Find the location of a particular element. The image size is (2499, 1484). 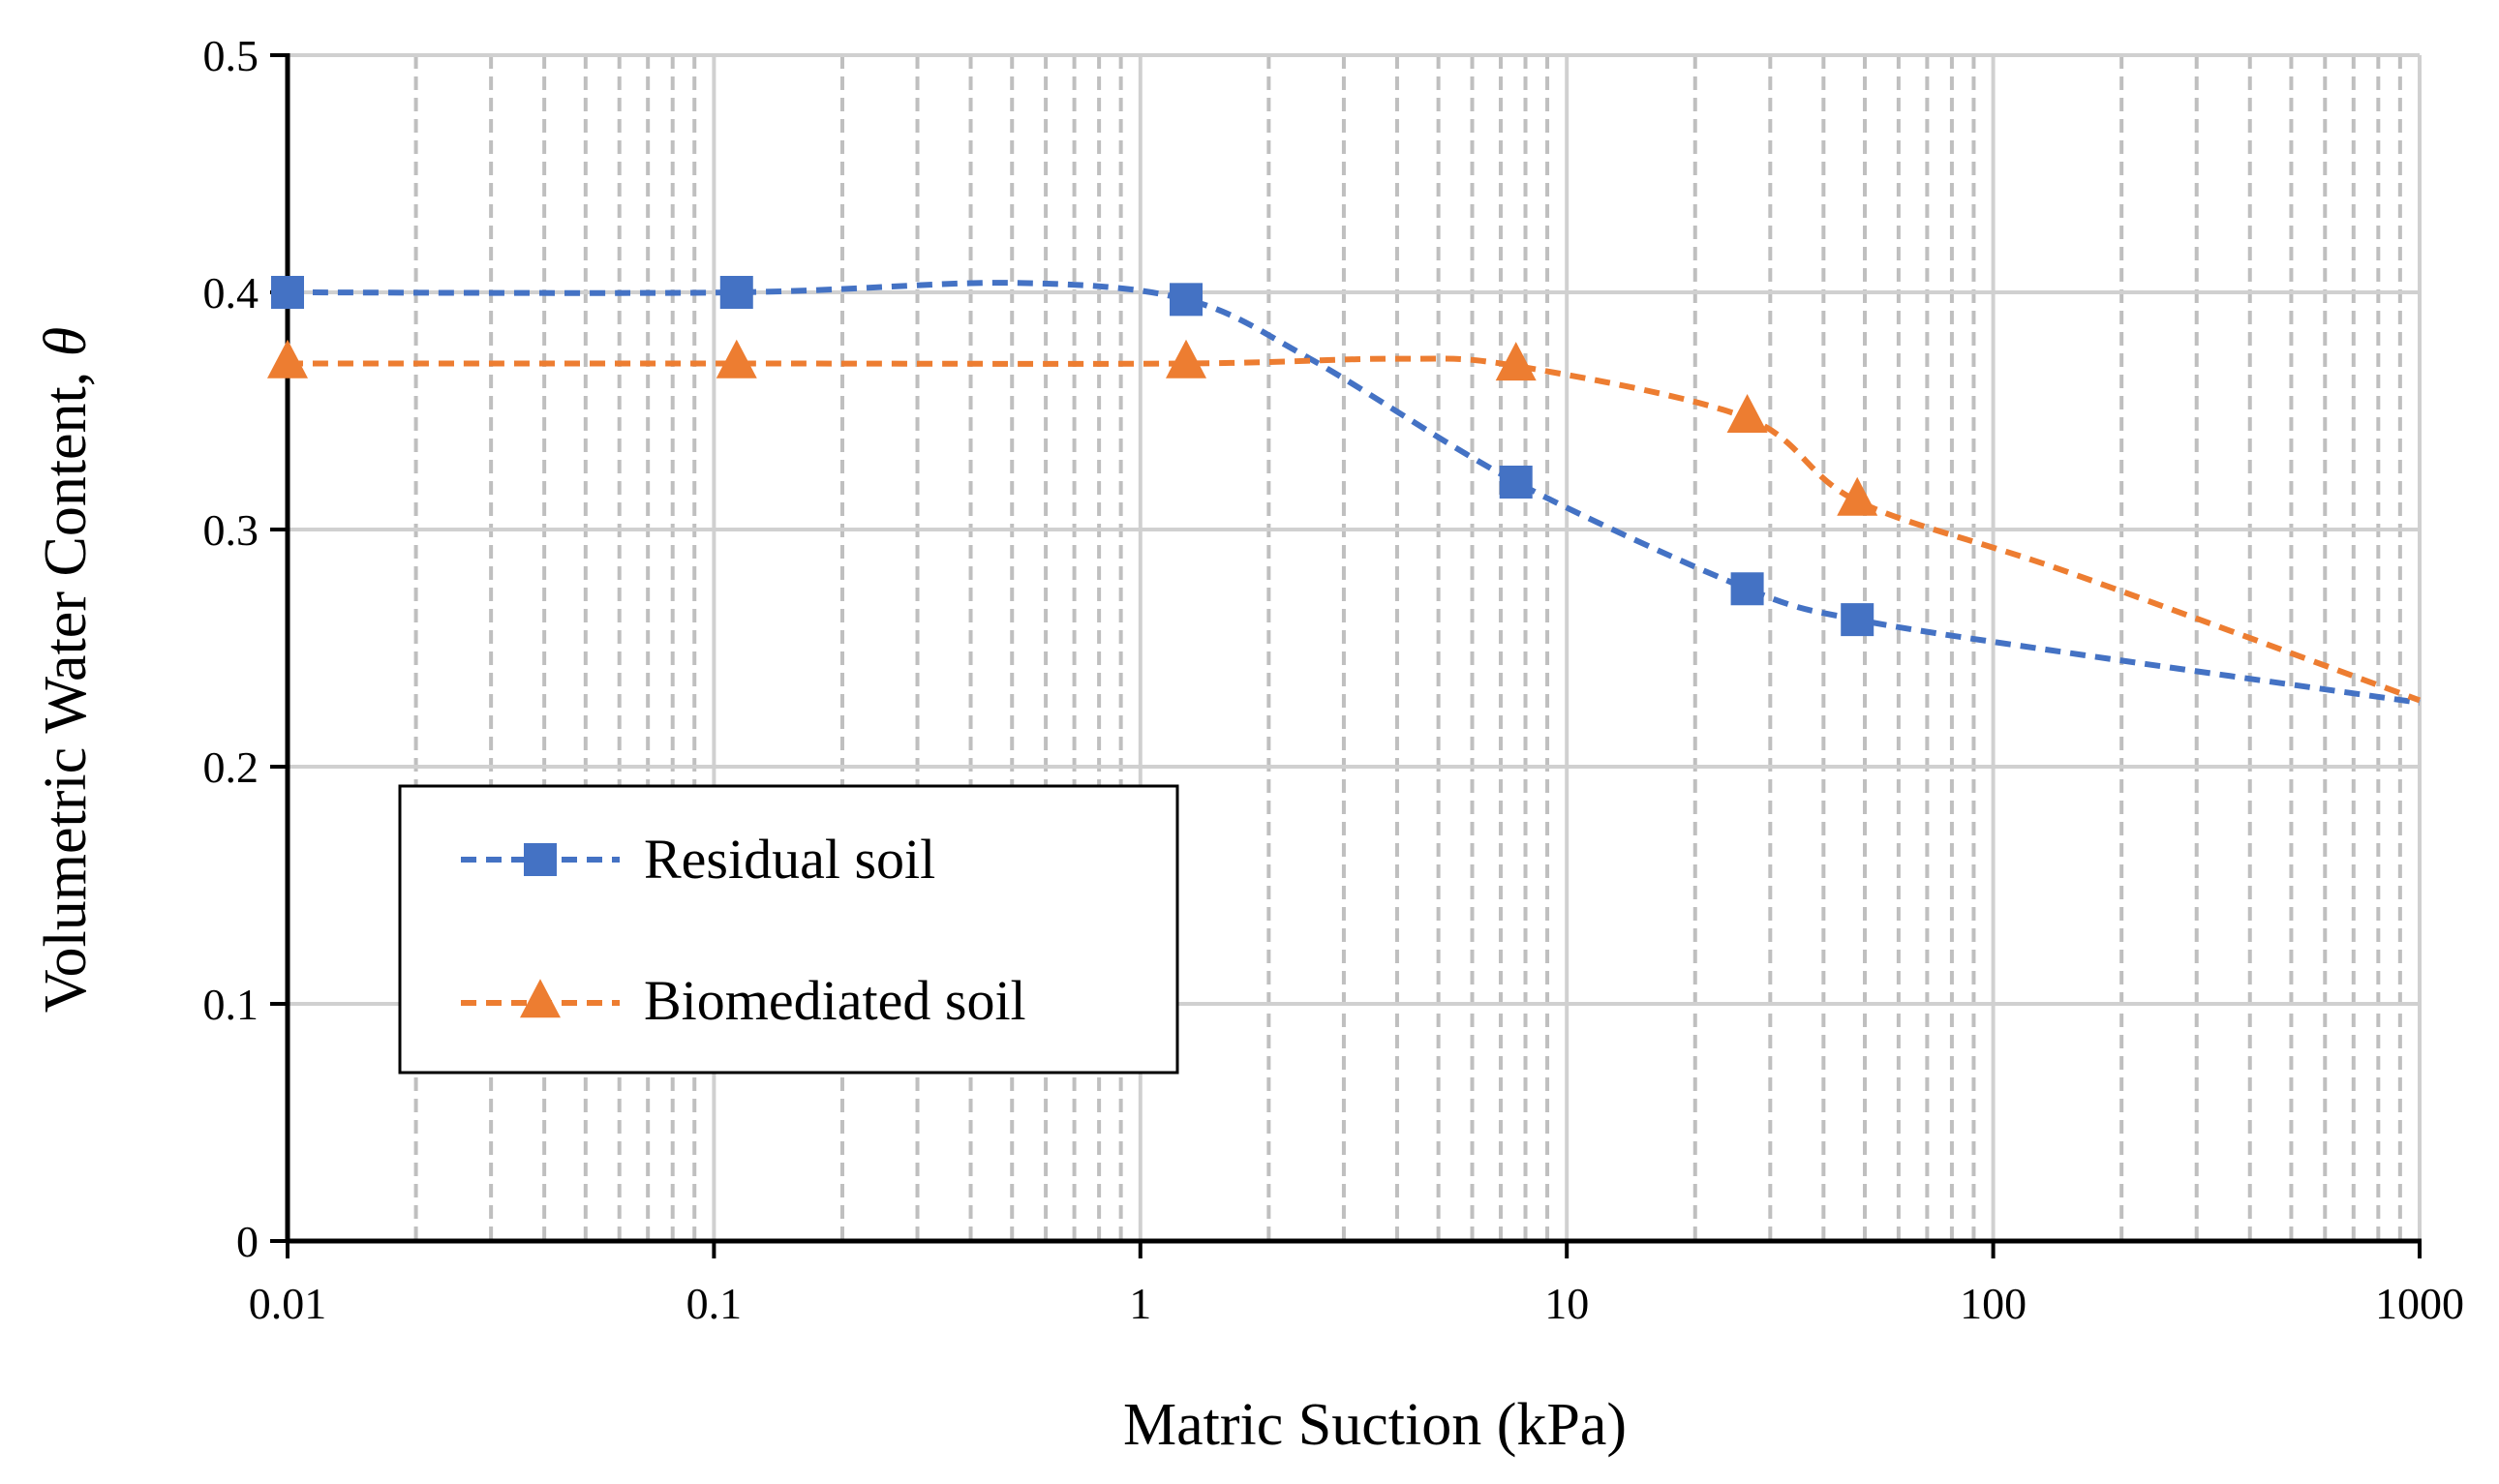

x-tick-label: 1000 is located at coordinates (2419, 1303).